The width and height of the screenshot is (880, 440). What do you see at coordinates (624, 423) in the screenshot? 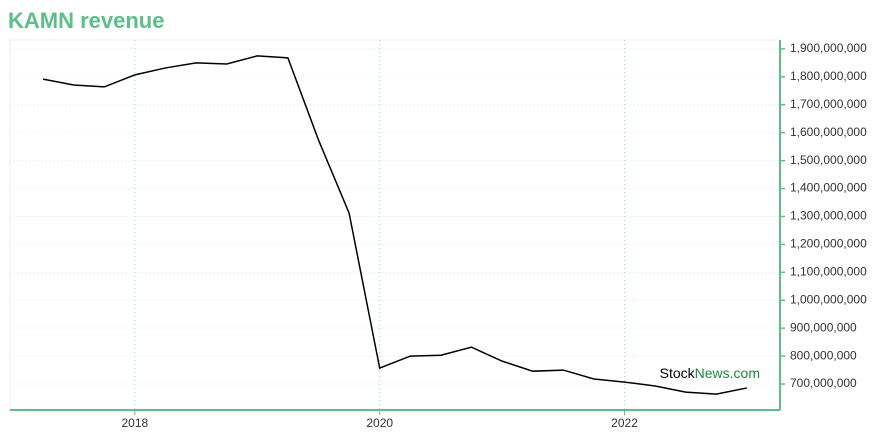
I see `x-tick-label: 2022` at bounding box center [624, 423].